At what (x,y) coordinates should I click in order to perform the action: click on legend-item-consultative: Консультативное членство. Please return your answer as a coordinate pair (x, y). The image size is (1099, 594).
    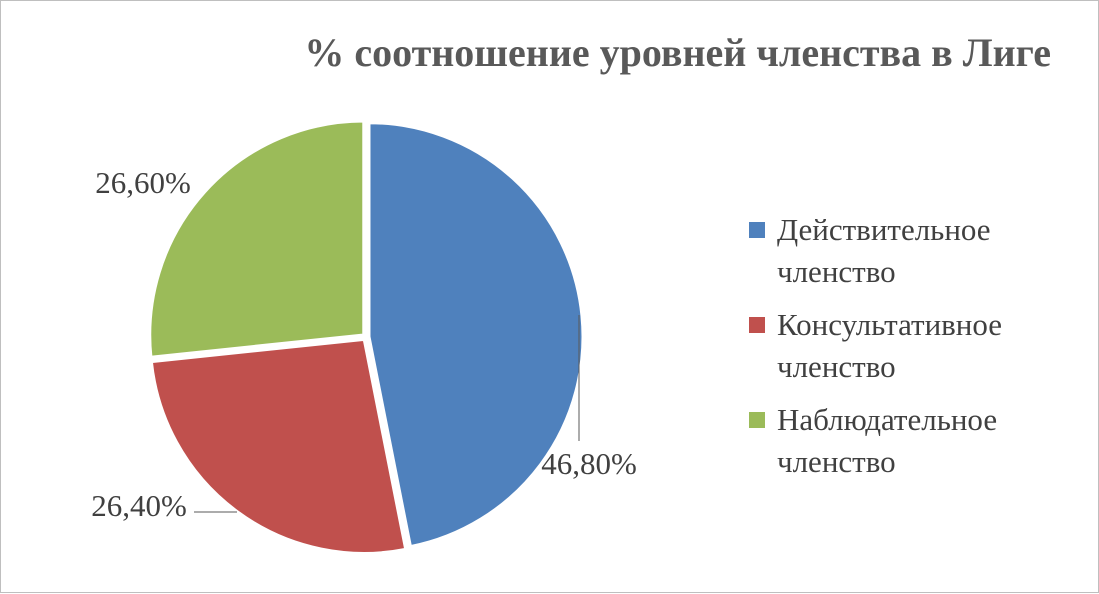
    Looking at the image, I should click on (914, 346).